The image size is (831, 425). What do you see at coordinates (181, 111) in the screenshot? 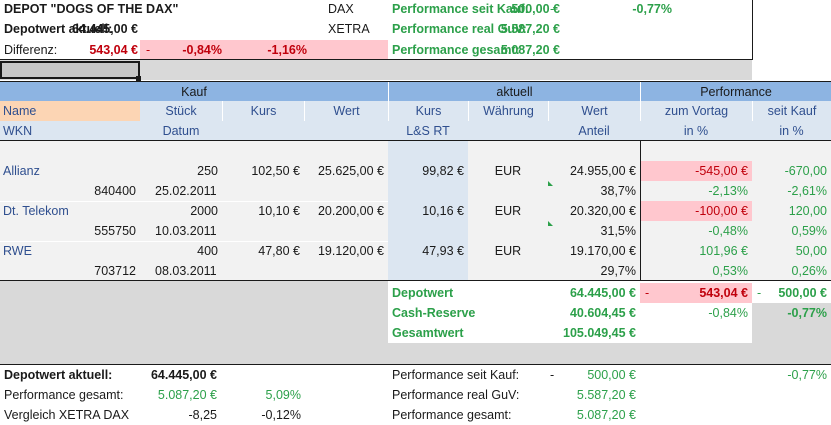
I see `header-stueck: Stück` at bounding box center [181, 111].